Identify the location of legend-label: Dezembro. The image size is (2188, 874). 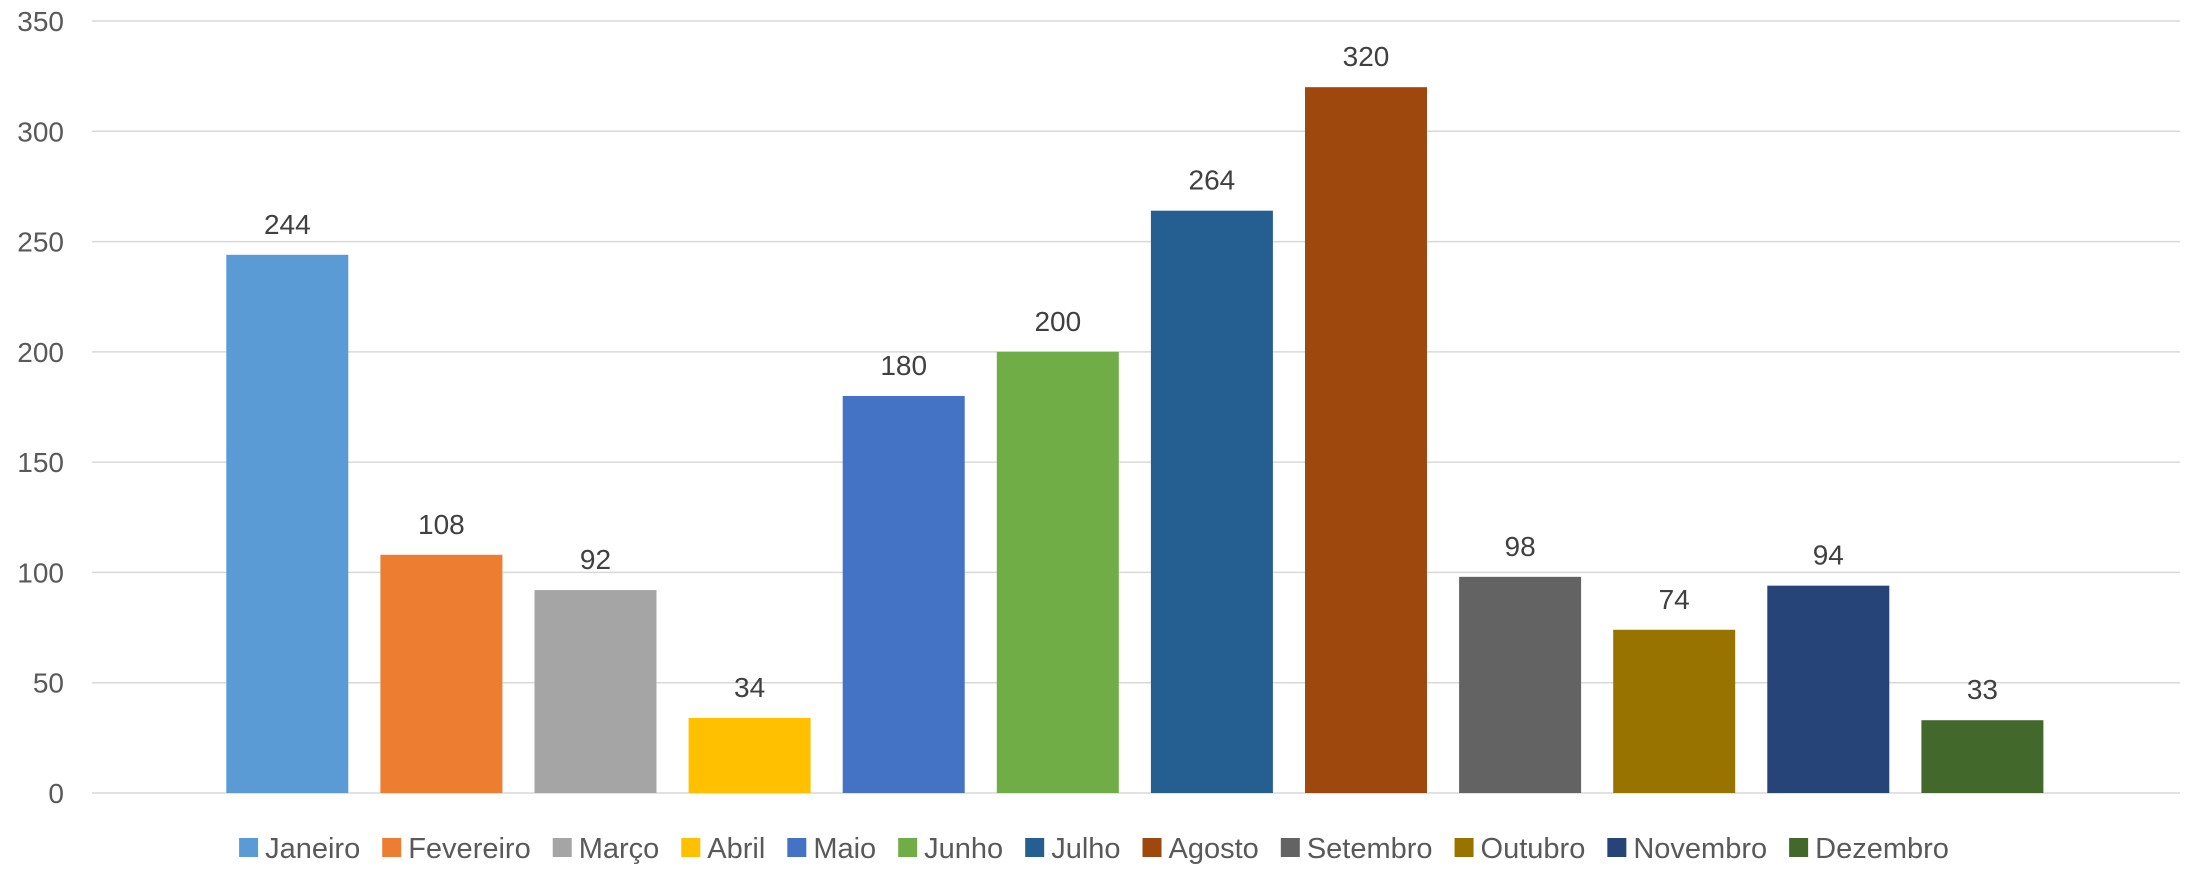
(1882, 849).